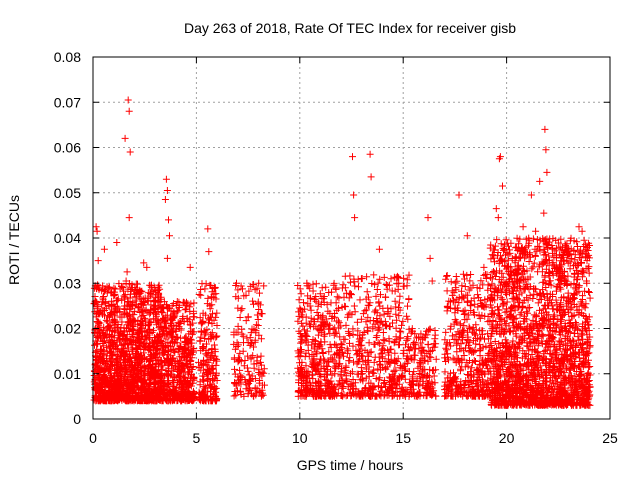 The height and width of the screenshot is (480, 640). Describe the element at coordinates (197, 438) in the screenshot. I see `x-tick-label: 5` at that location.